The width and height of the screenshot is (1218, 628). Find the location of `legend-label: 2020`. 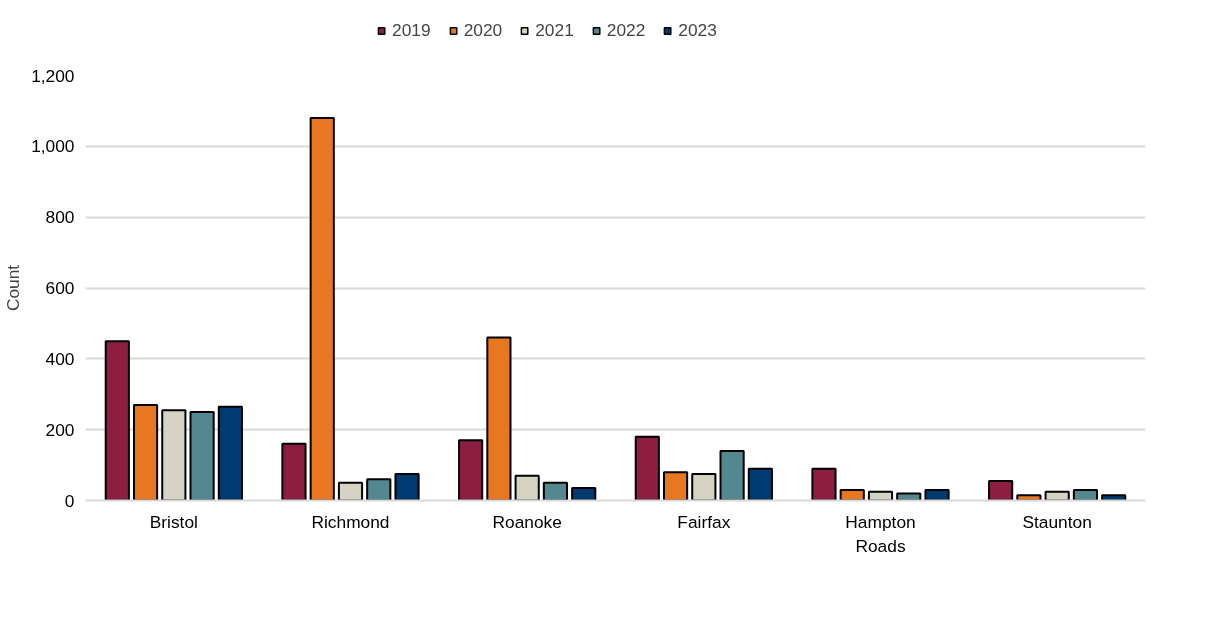

legend-label: 2020 is located at coordinates (483, 30).